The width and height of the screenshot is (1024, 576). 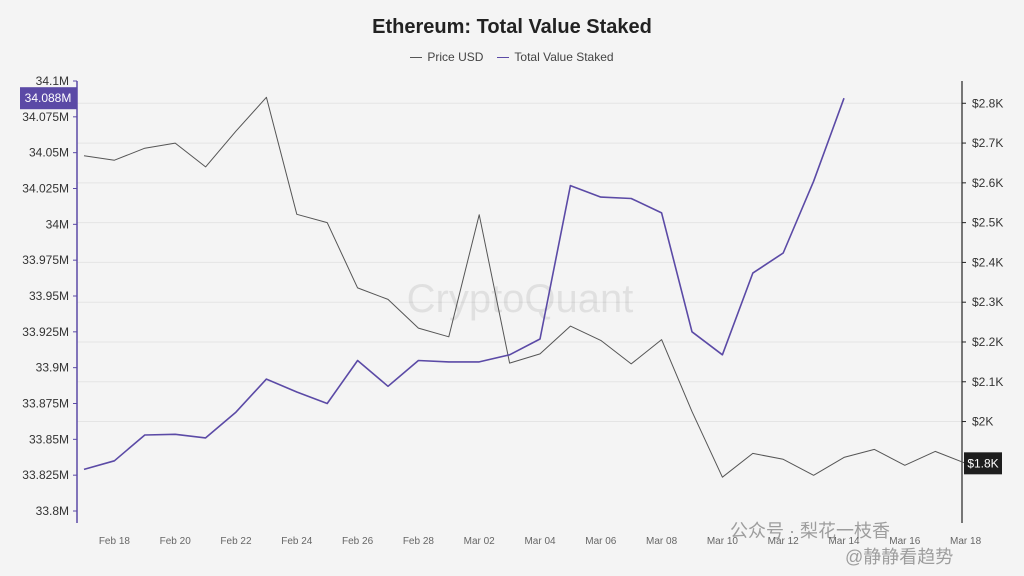 I want to click on left-tick-label: 33.8M, so click(x=52, y=511).